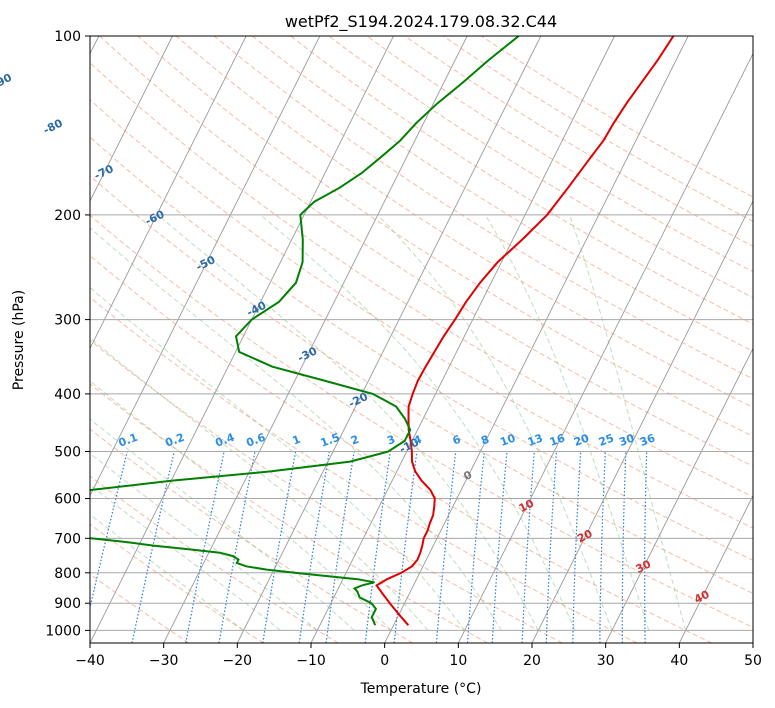  What do you see at coordinates (647, 440) in the screenshot?
I see `mixing-ratio-label: 36` at bounding box center [647, 440].